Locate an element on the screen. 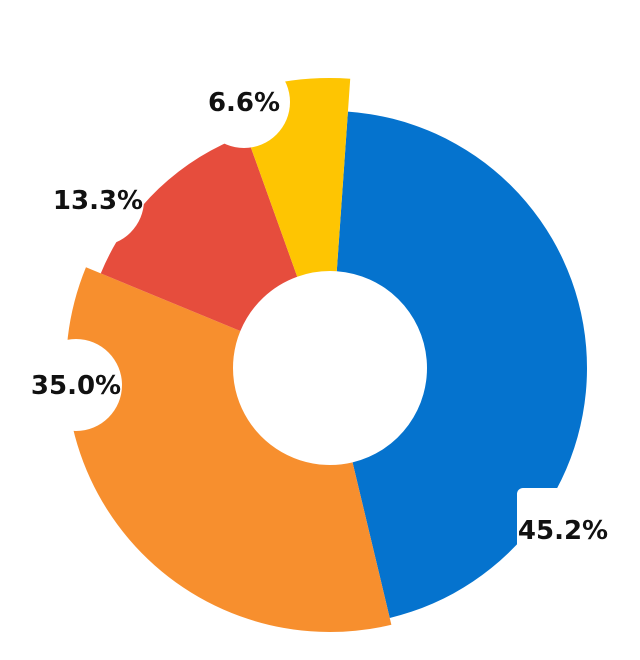 The height and width of the screenshot is (660, 640). data-label-2: 13.3% is located at coordinates (98, 201).